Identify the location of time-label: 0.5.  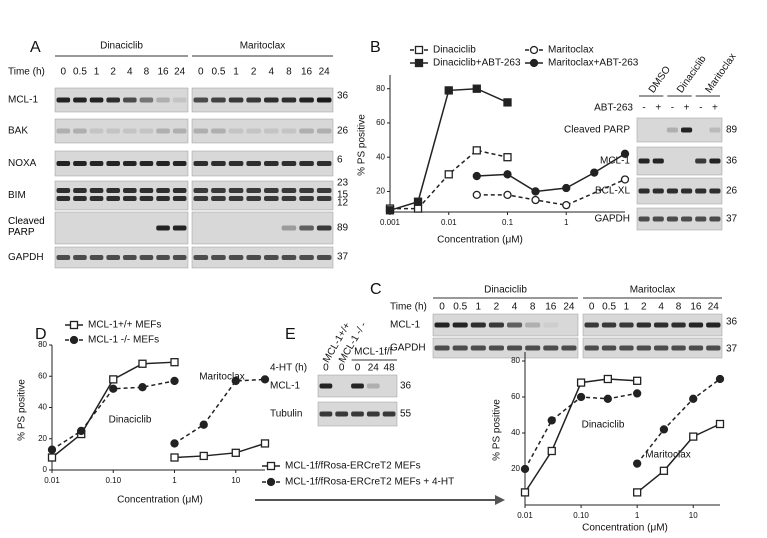
(80, 72).